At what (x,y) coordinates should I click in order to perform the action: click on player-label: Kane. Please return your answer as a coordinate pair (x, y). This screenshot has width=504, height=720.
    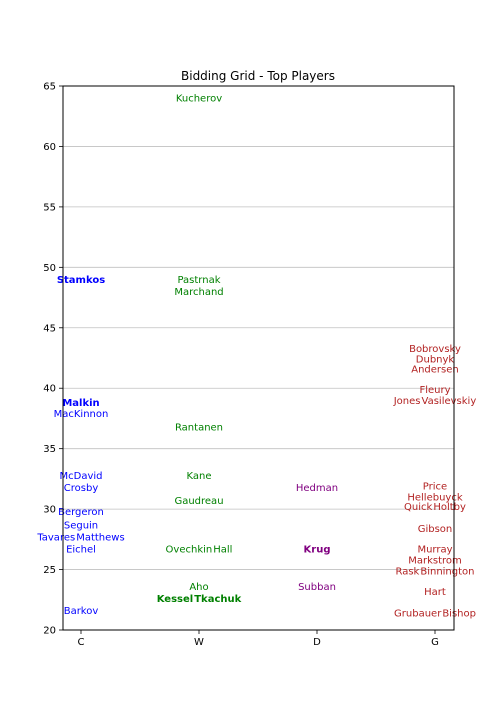
    Looking at the image, I should click on (199, 476).